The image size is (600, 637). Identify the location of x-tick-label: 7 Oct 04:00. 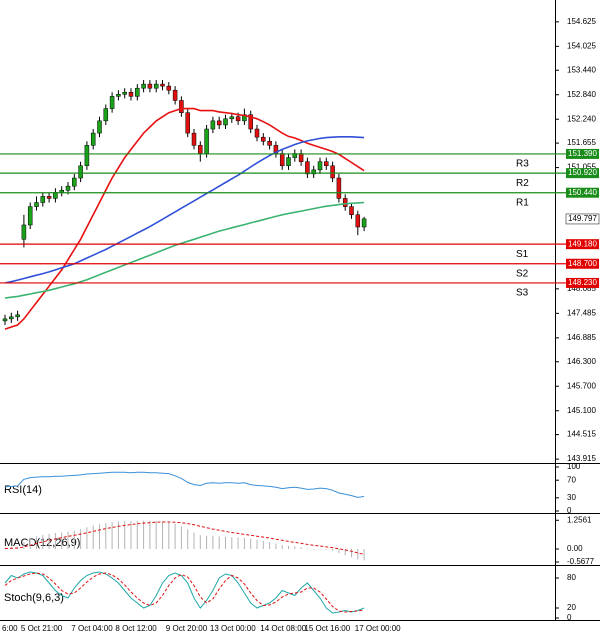
(92, 628).